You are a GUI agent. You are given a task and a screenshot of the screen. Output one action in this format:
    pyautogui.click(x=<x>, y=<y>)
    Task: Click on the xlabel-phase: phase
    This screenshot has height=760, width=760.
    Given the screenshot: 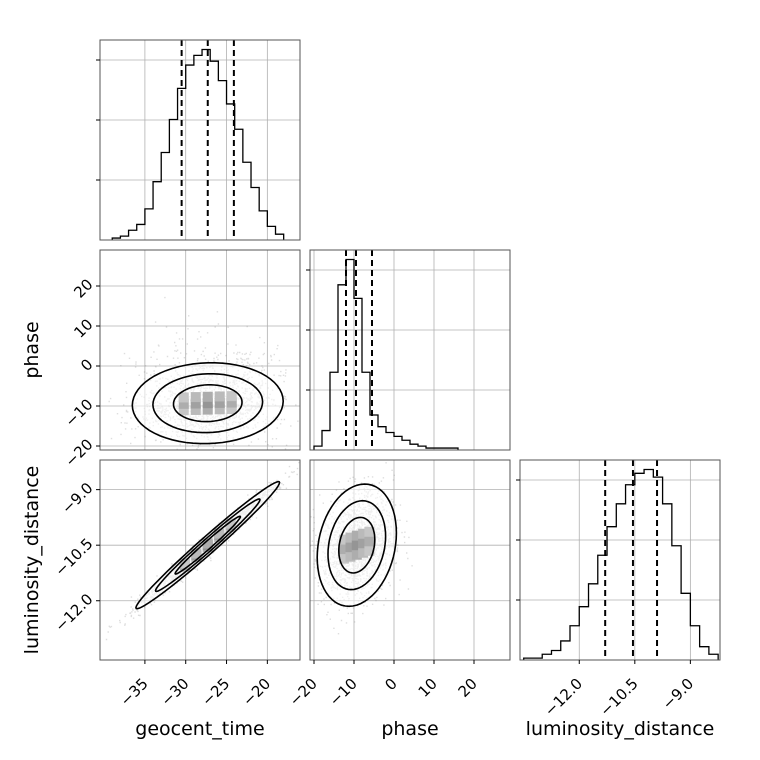 What is the action you would take?
    pyautogui.click(x=409, y=729)
    